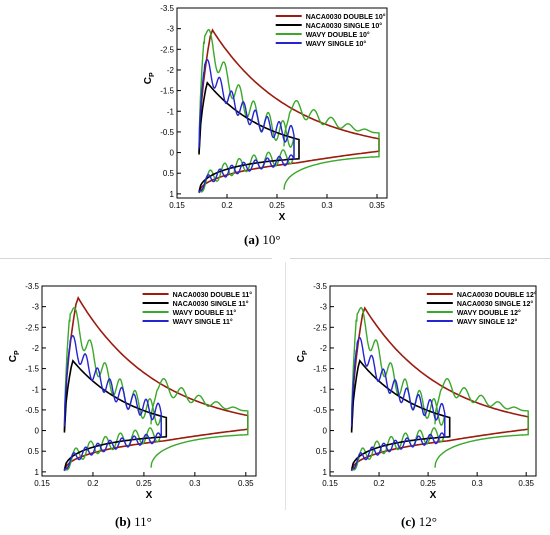 The height and width of the screenshot is (535, 550). What do you see at coordinates (420, 258) in the screenshot?
I see `divider-right` at bounding box center [420, 258].